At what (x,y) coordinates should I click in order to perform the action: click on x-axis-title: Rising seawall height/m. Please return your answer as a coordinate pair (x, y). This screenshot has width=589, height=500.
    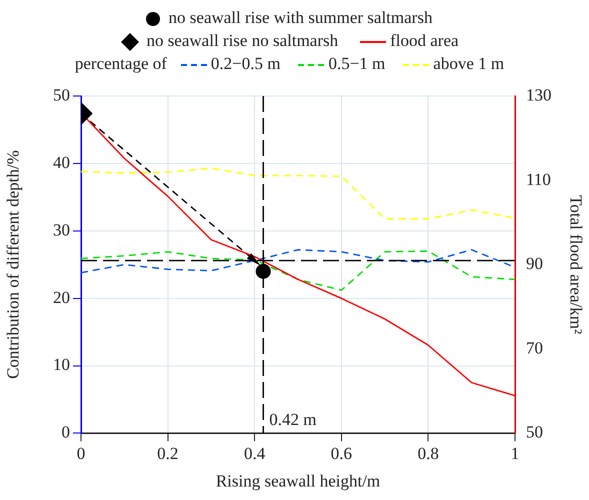
    Looking at the image, I should click on (298, 480).